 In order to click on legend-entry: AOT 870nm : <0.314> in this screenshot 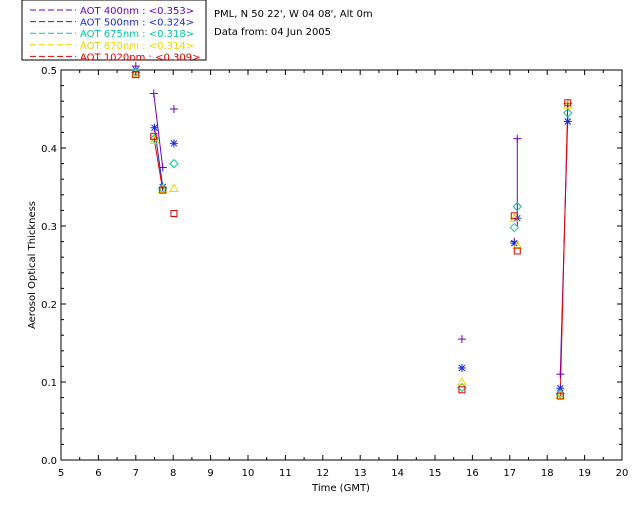, I will do `click(137, 46)`.